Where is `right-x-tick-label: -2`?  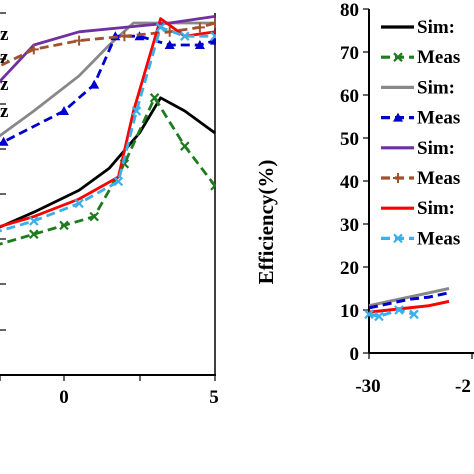 right-x-tick-label: -2 is located at coordinates (463, 386).